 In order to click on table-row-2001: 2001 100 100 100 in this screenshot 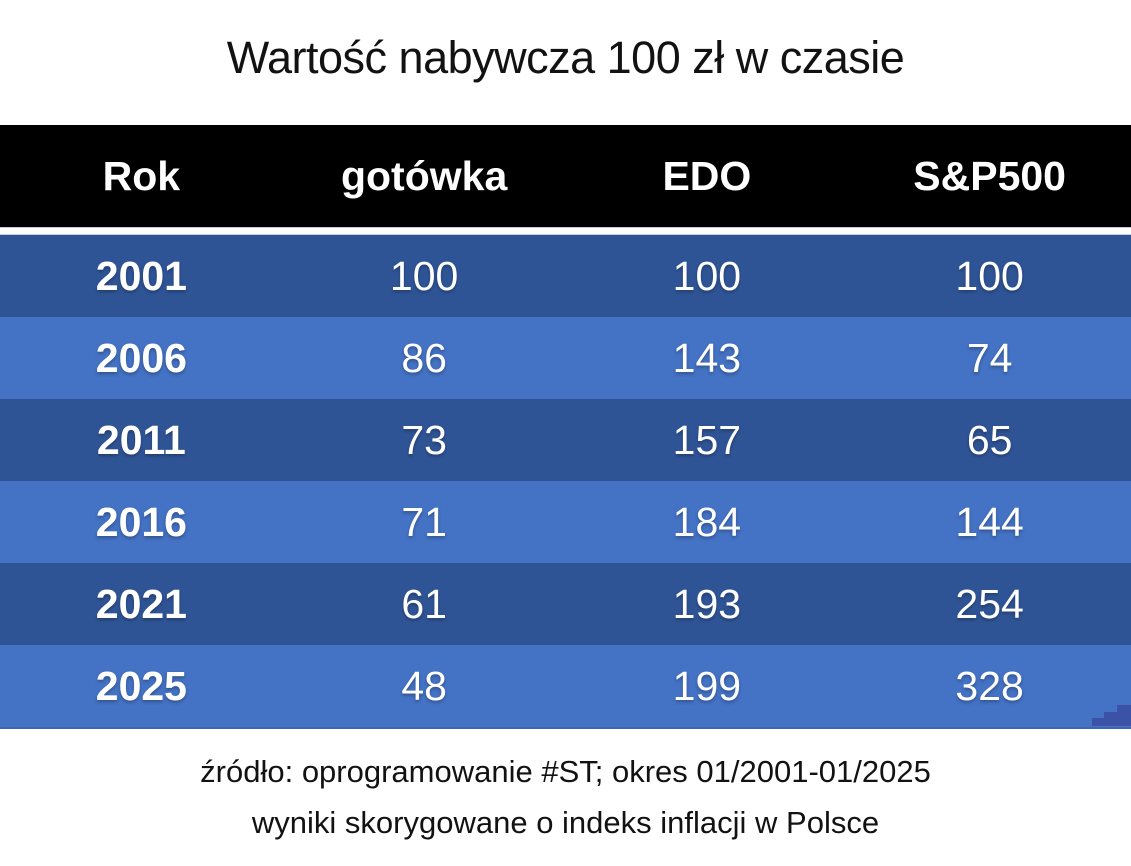, I will do `click(565, 276)`.